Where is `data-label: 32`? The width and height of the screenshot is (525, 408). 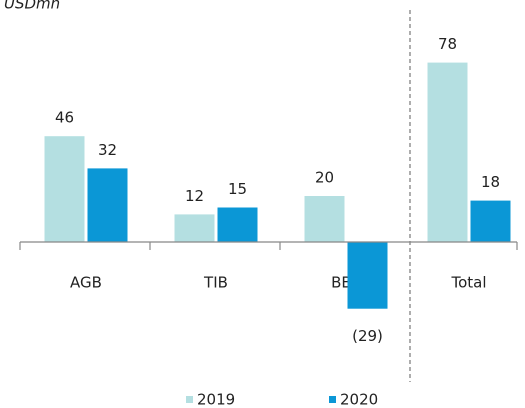
data-label: 32 is located at coordinates (107, 150).